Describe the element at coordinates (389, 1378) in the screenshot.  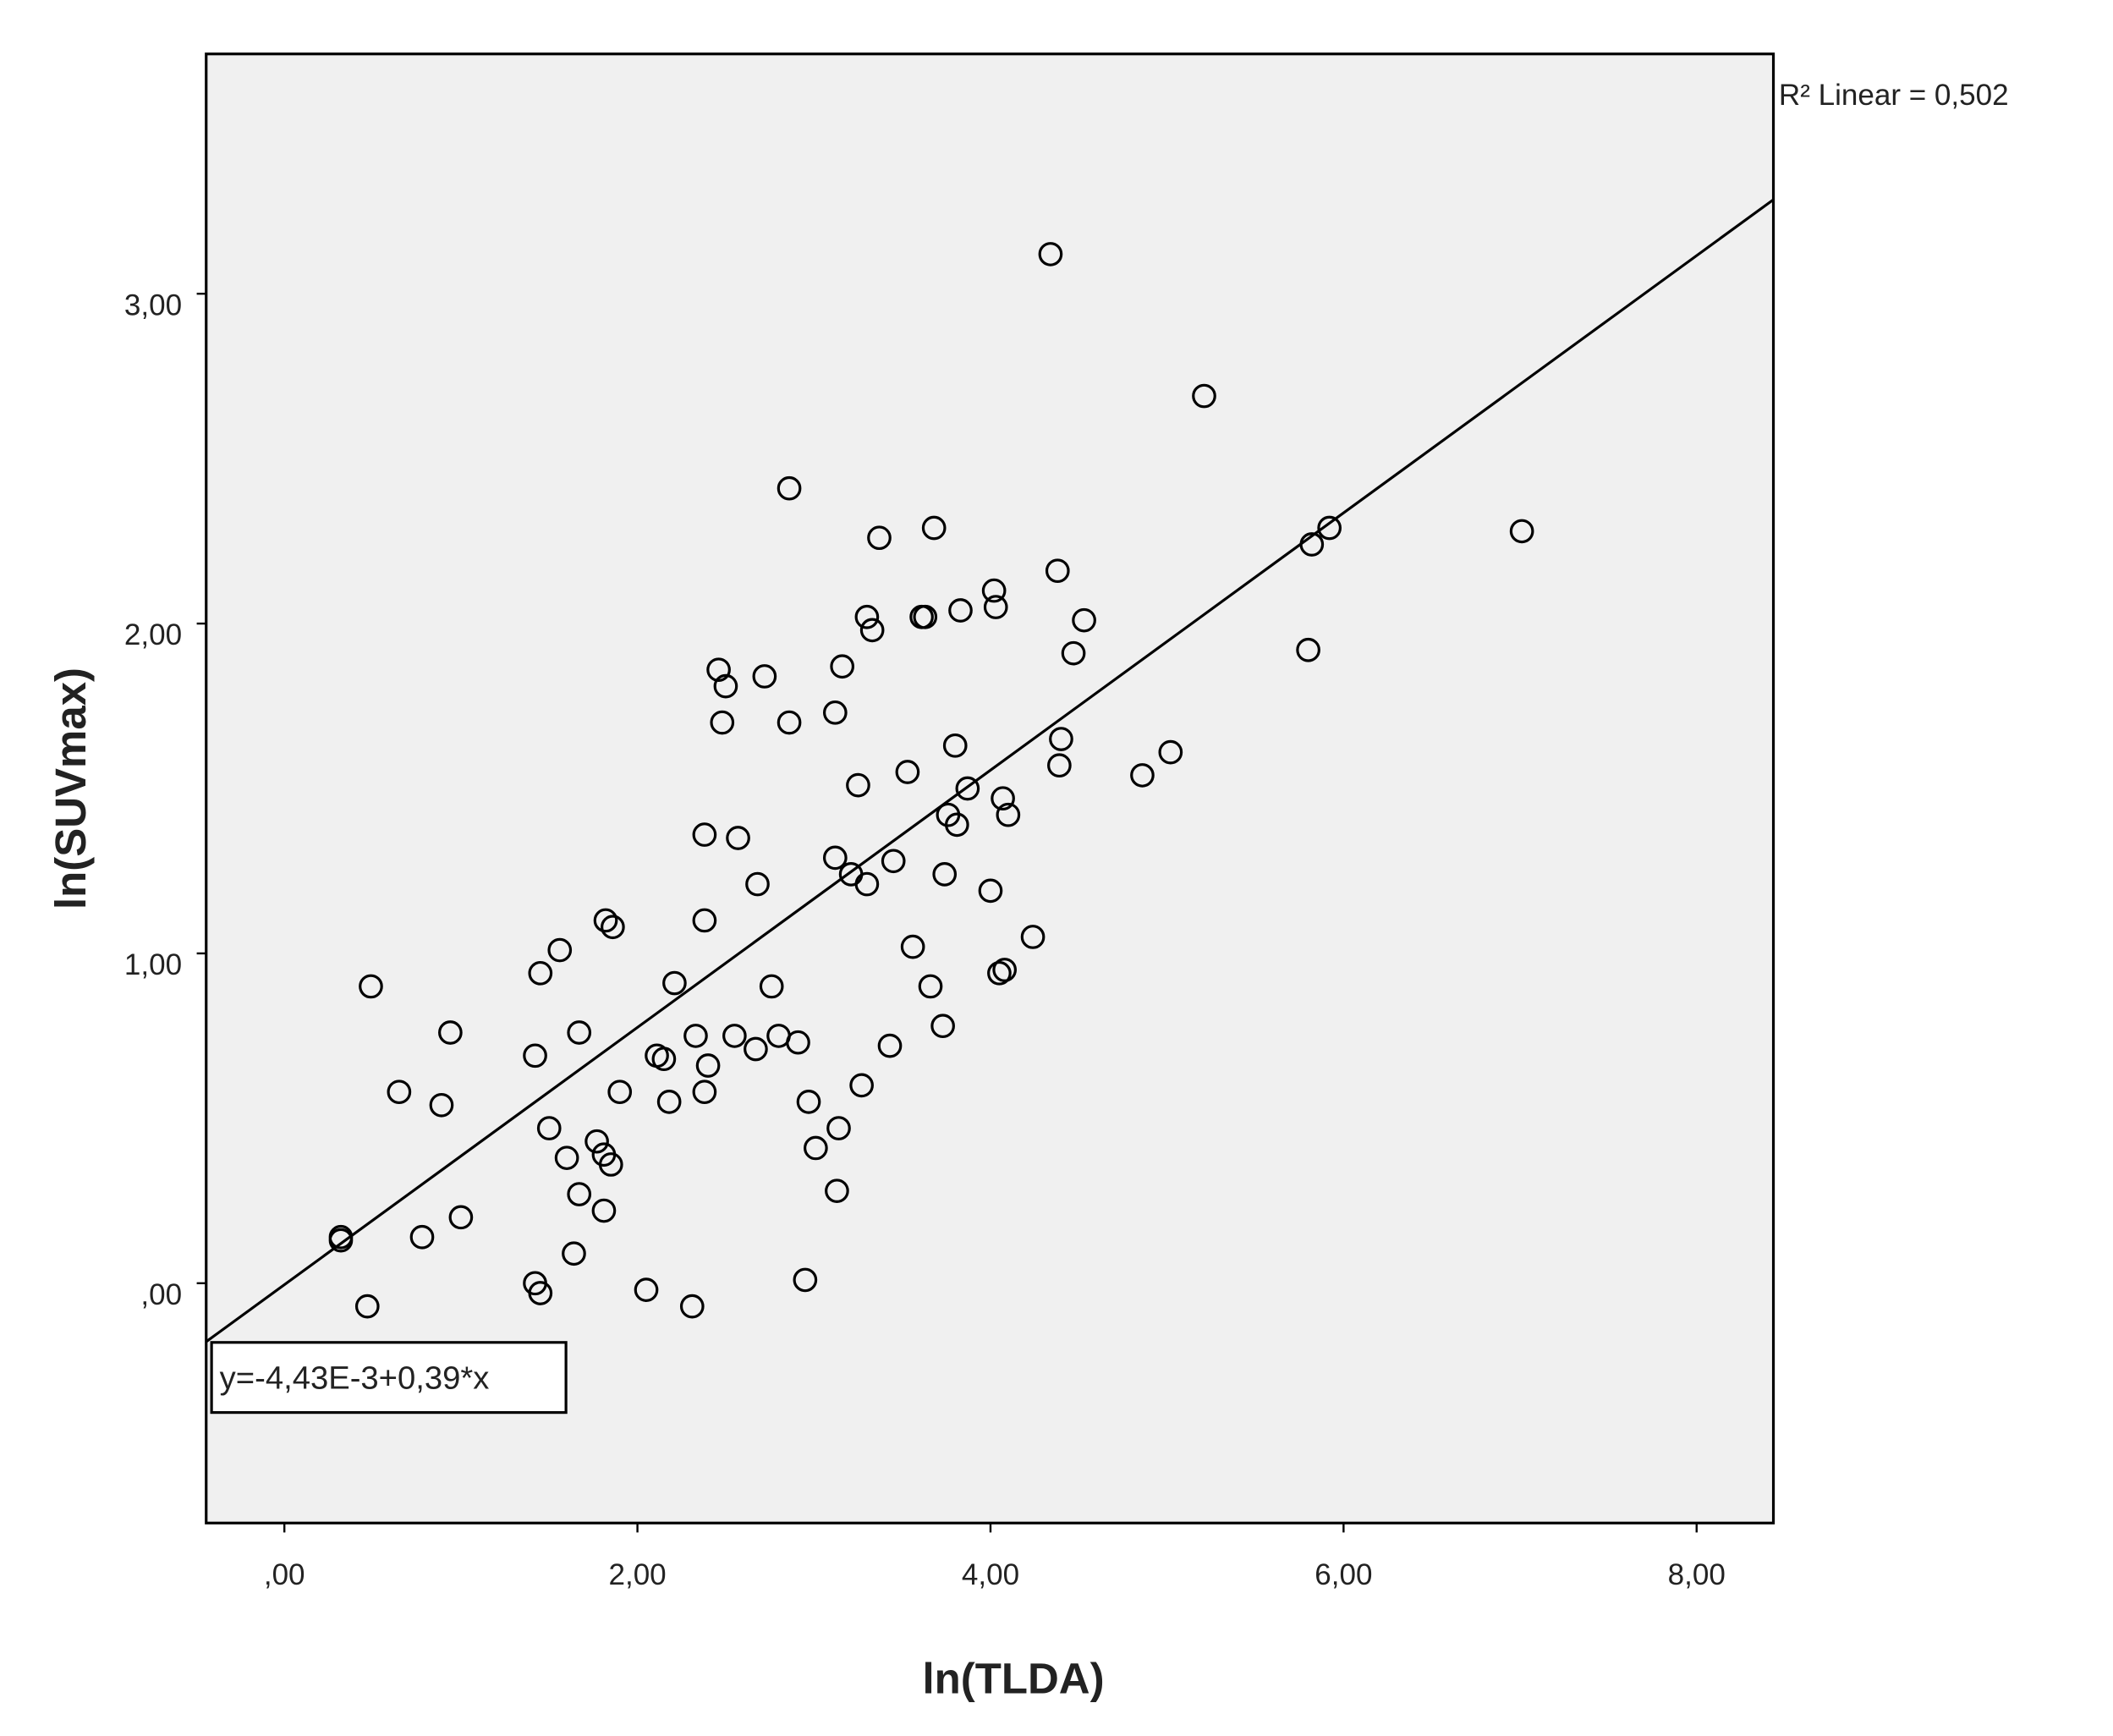
I see `equation-box` at that location.